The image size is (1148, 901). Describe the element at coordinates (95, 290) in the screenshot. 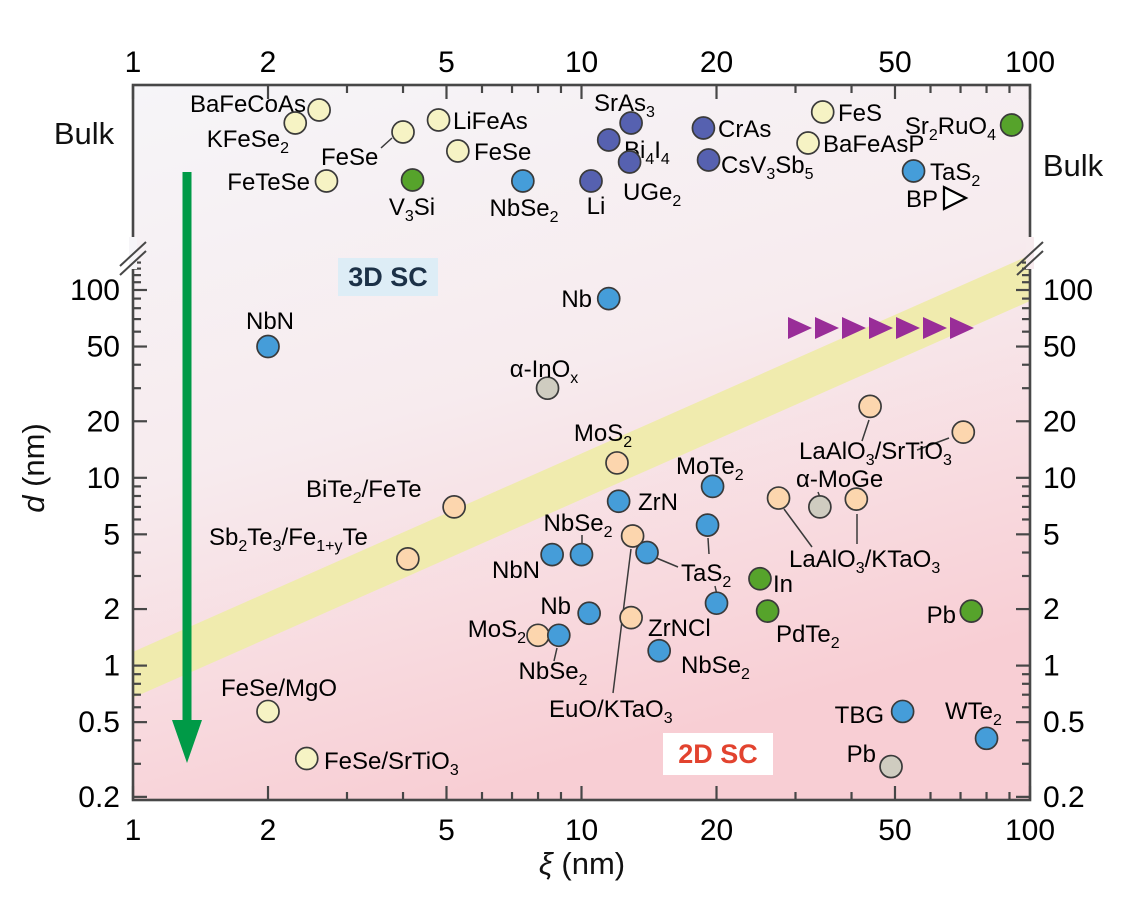

I see `y-tick-label-left: 100` at that location.